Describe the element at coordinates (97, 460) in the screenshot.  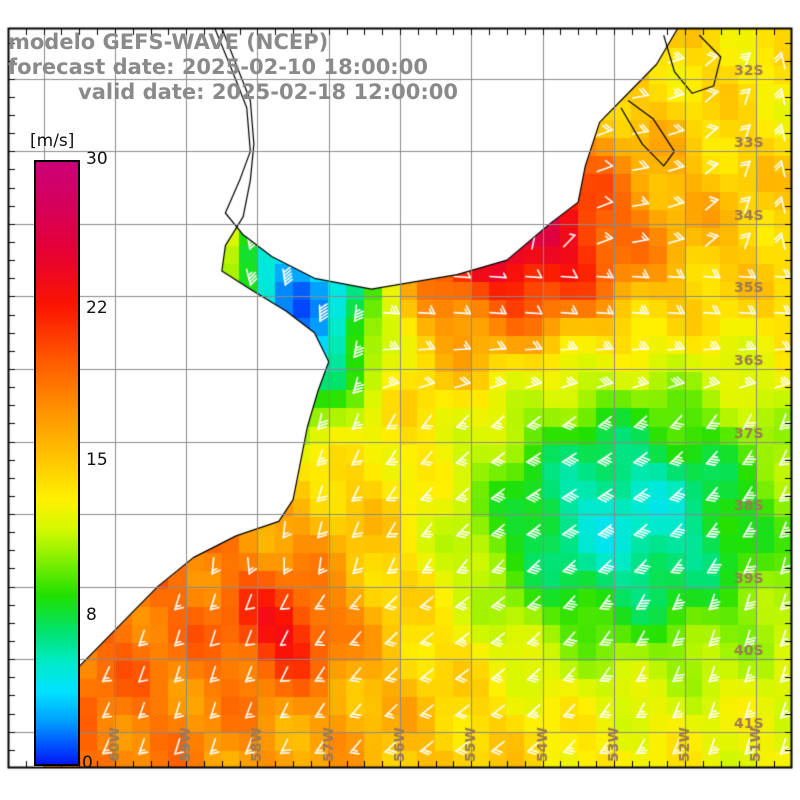
I see `colorbar-tick-15: 15` at that location.